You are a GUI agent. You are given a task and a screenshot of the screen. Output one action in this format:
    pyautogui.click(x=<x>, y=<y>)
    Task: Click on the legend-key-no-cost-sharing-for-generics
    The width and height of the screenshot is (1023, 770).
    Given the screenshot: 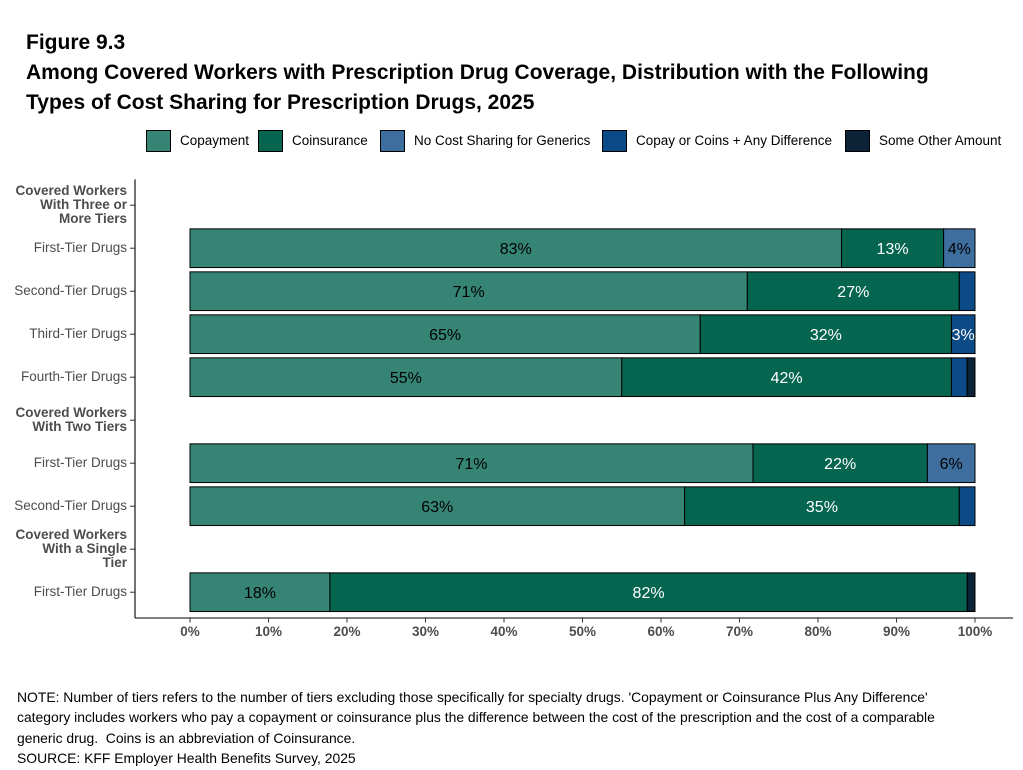 What is the action you would take?
    pyautogui.click(x=392, y=141)
    